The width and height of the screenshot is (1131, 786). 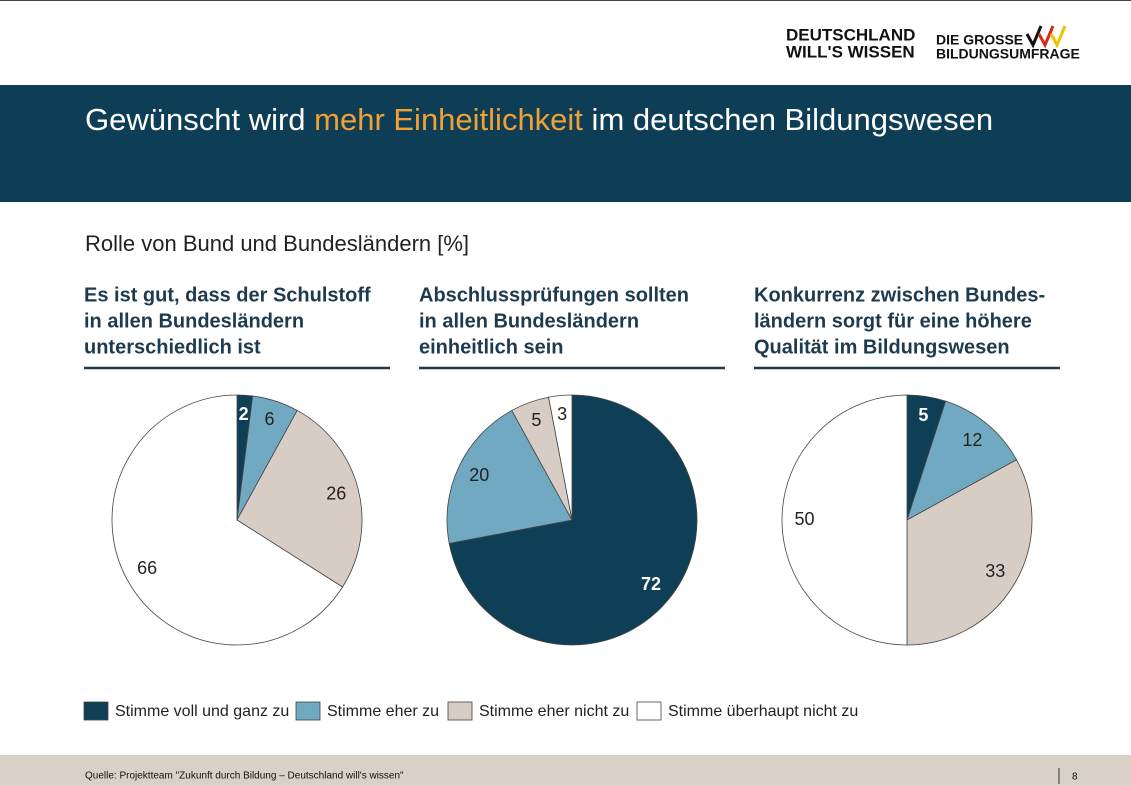 What do you see at coordinates (1046, 37) in the screenshot?
I see `logo-checks` at bounding box center [1046, 37].